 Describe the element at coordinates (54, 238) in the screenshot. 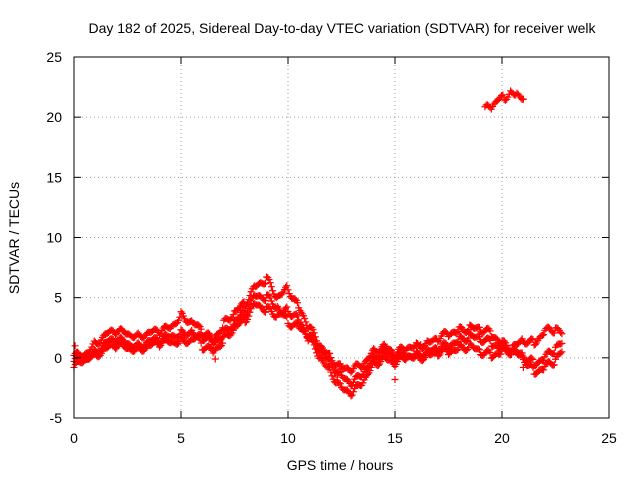

I see `y-tick-label: 10` at that location.